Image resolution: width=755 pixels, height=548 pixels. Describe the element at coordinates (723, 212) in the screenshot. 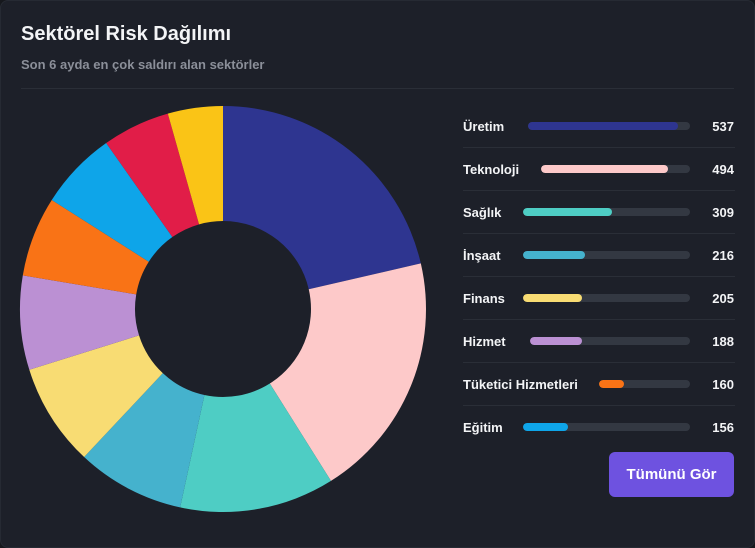

I see `legend-value: 309` at that location.